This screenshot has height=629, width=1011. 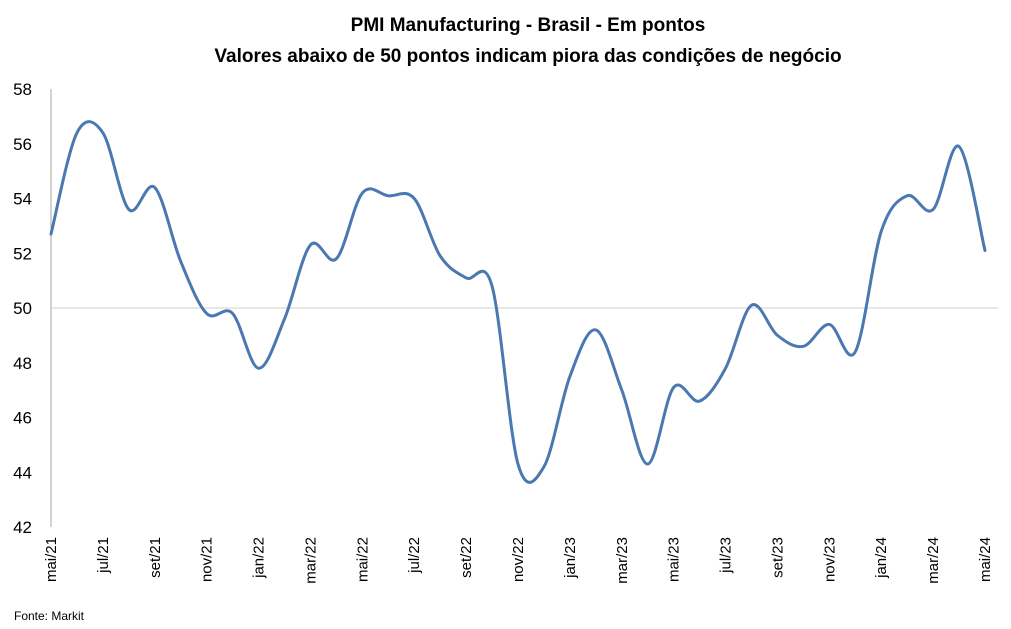 I want to click on x-tick-label: nov/22, so click(x=518, y=559).